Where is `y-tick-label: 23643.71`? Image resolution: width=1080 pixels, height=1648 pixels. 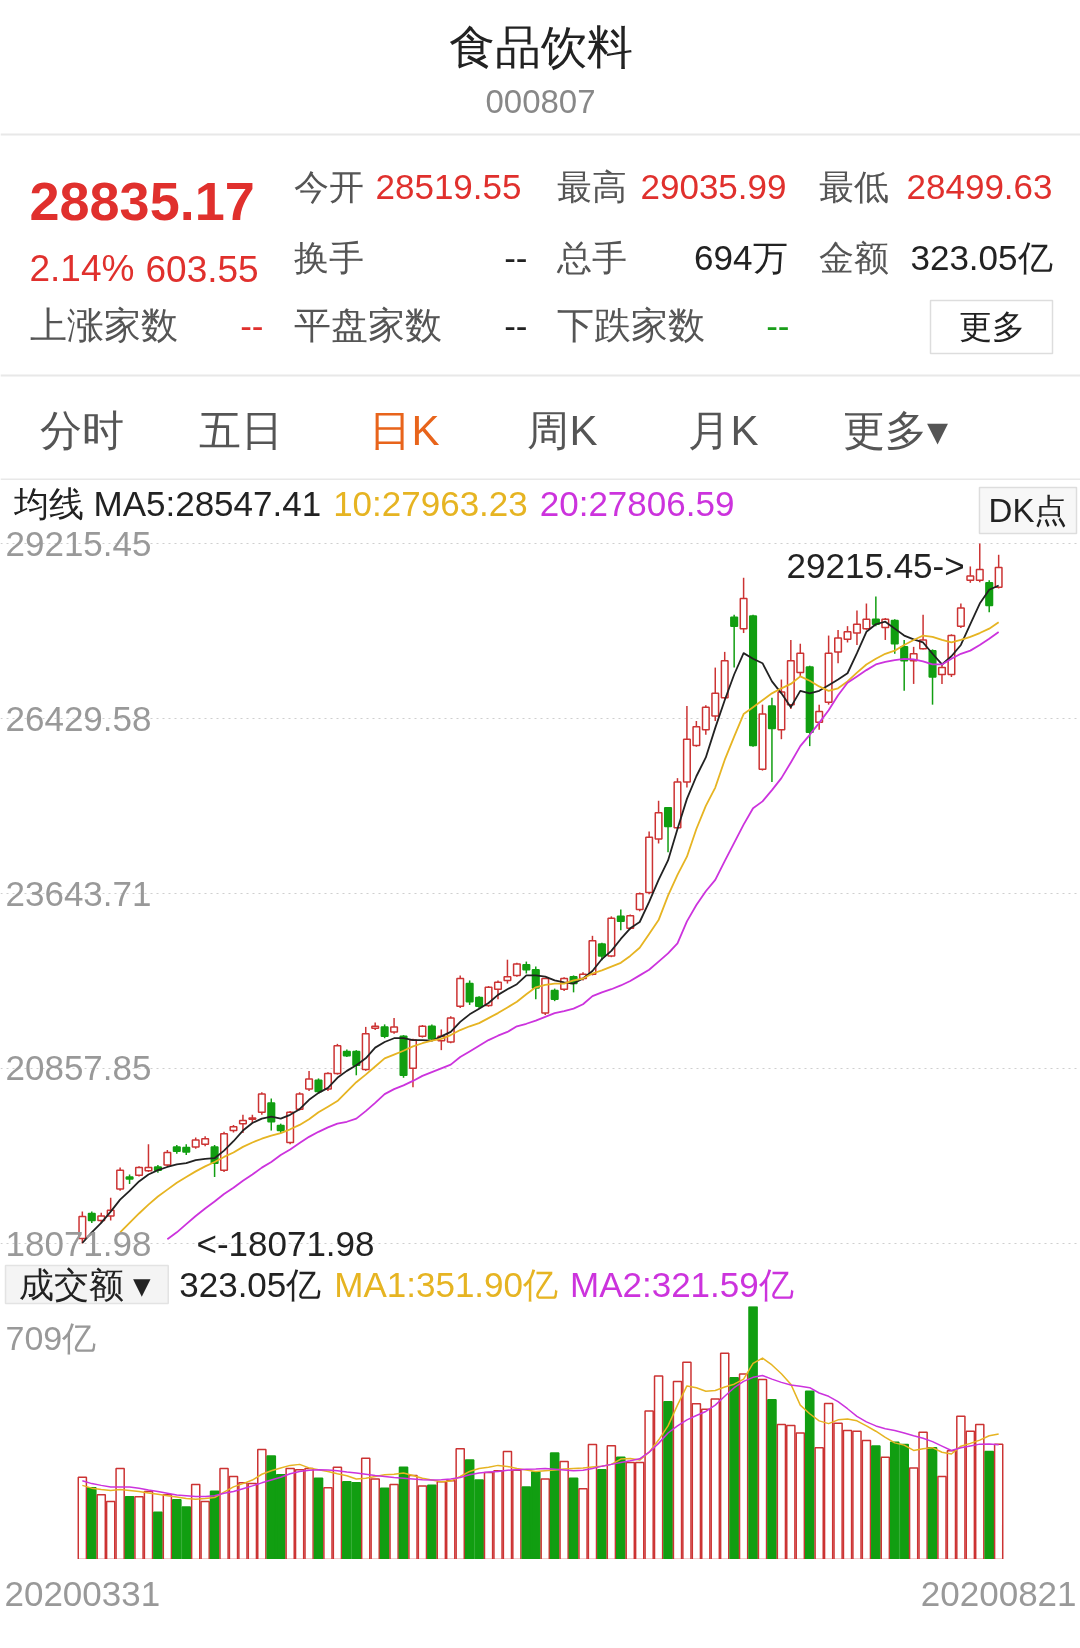
y-tick-label: 23643.71 is located at coordinates (78, 893).